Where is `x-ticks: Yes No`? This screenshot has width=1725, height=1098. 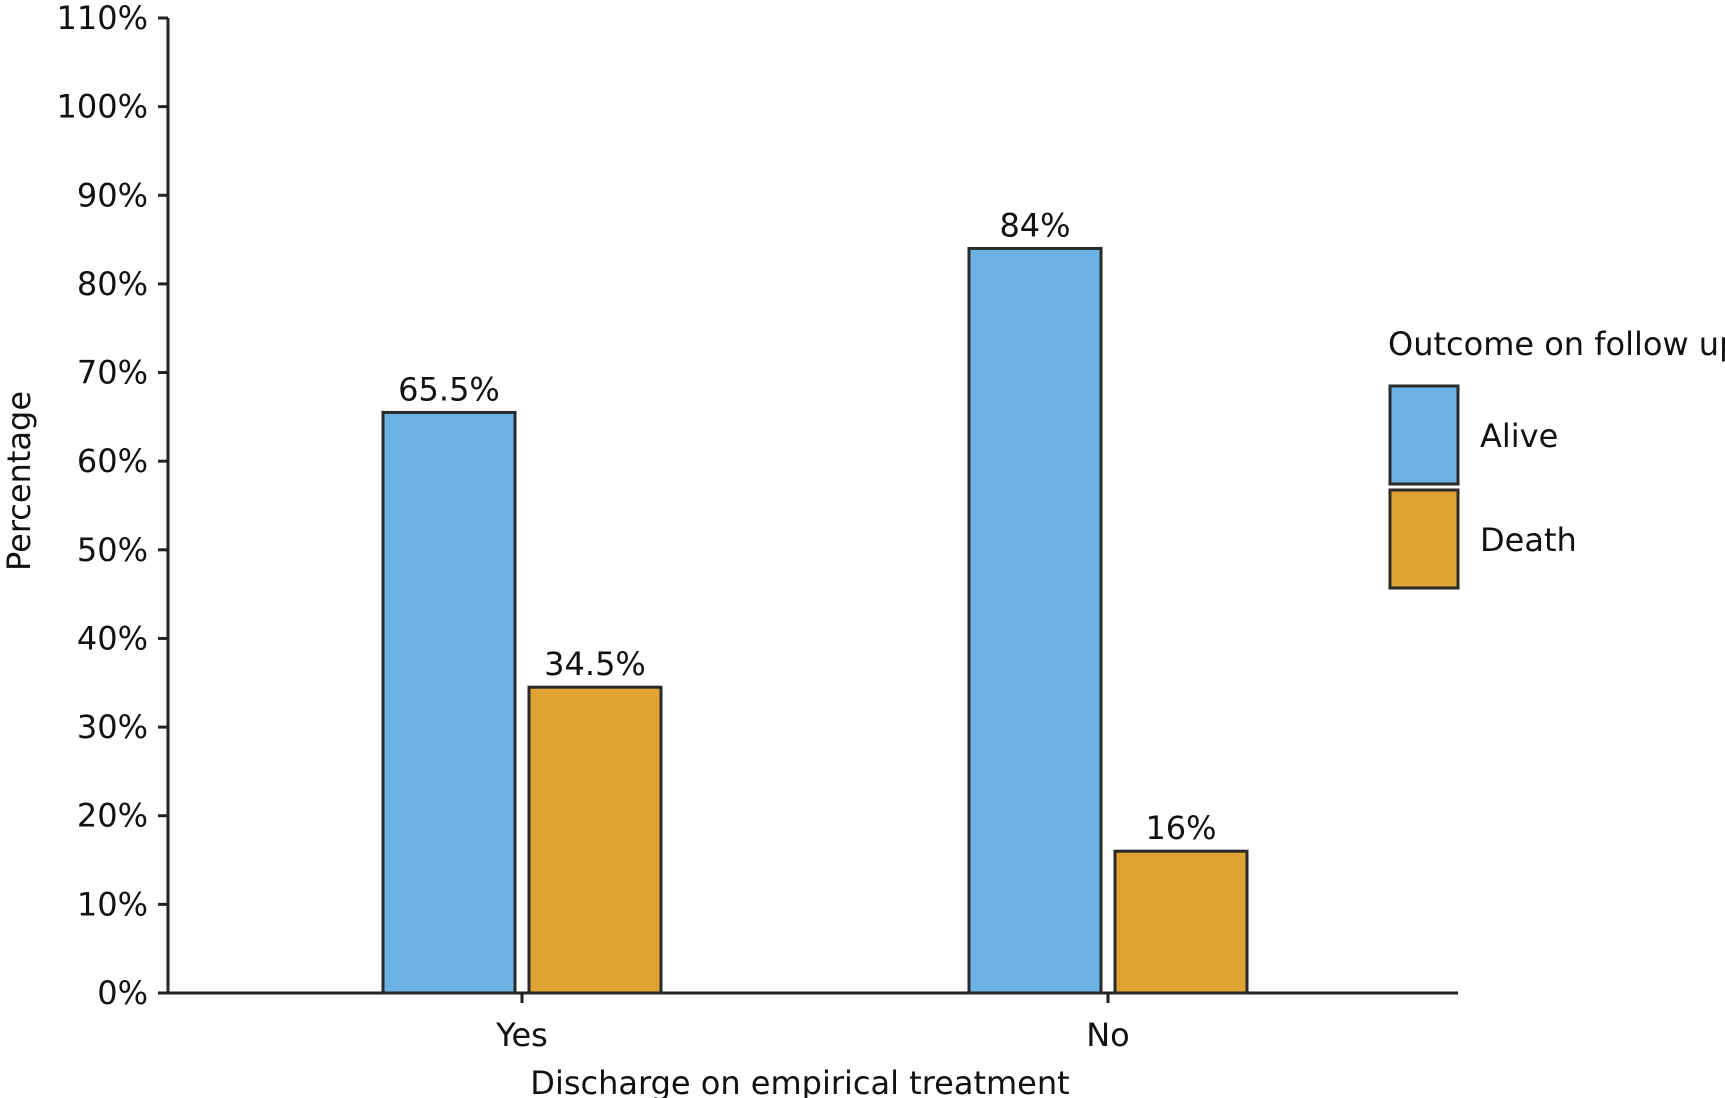
x-ticks: Yes No is located at coordinates (812, 1023).